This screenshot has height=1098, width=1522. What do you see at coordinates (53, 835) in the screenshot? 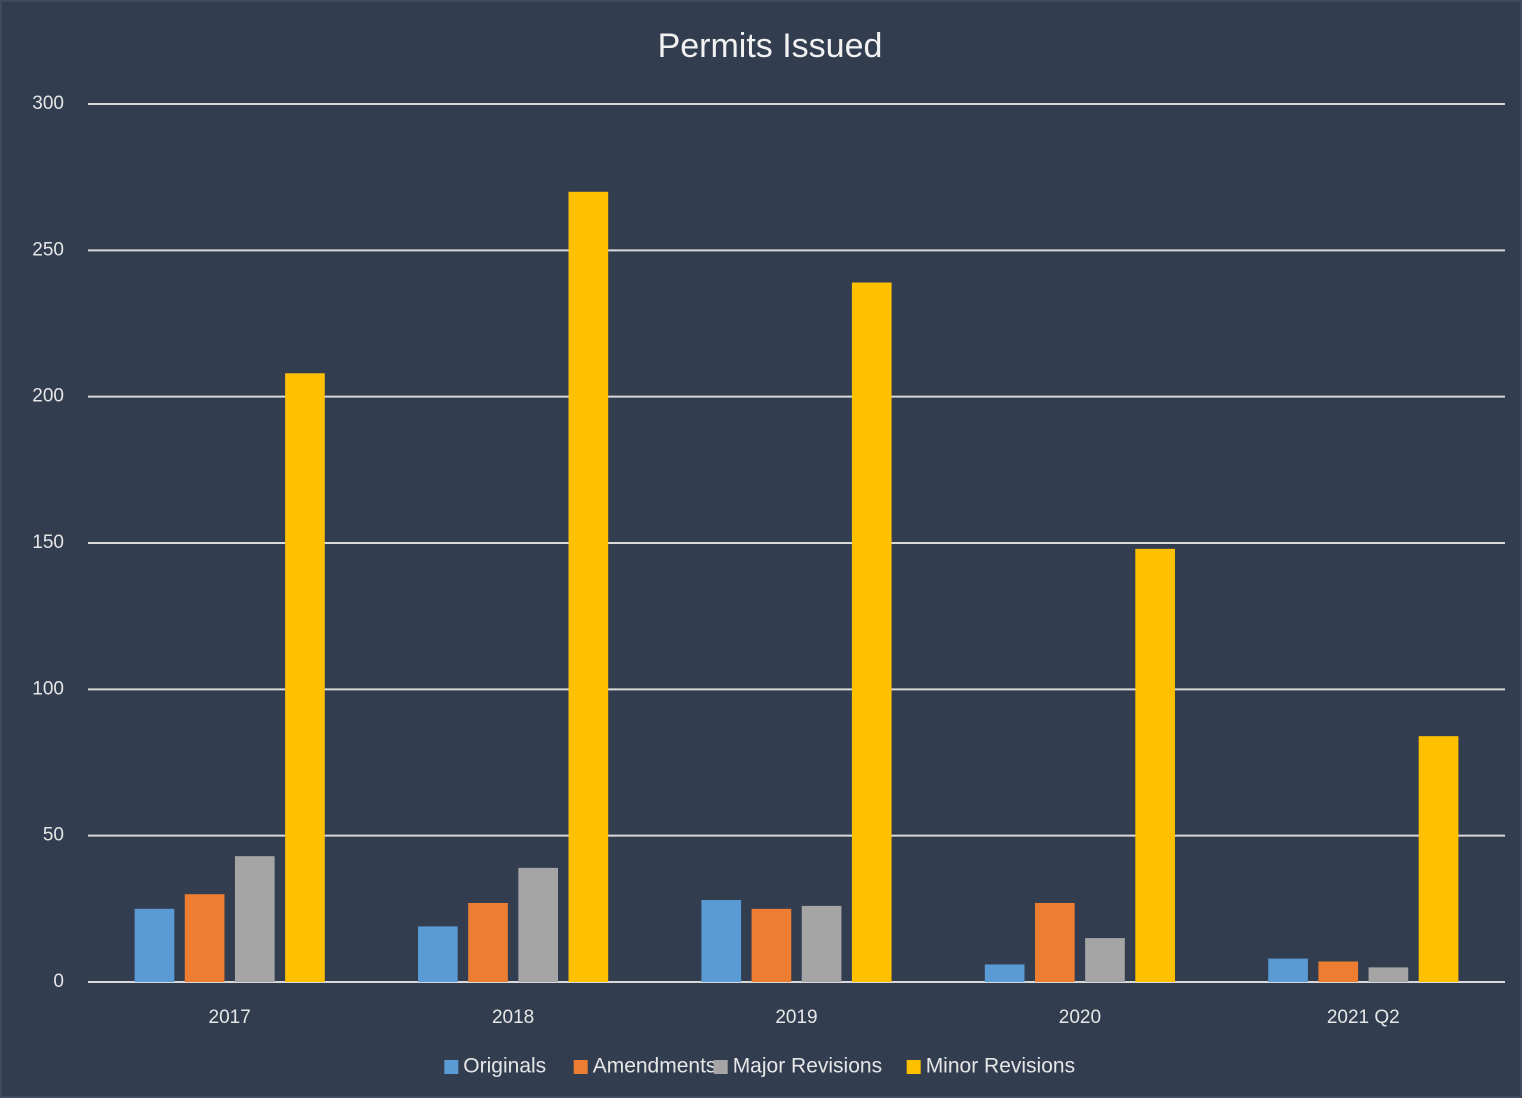
I see `y-tick-label: 50` at bounding box center [53, 835].